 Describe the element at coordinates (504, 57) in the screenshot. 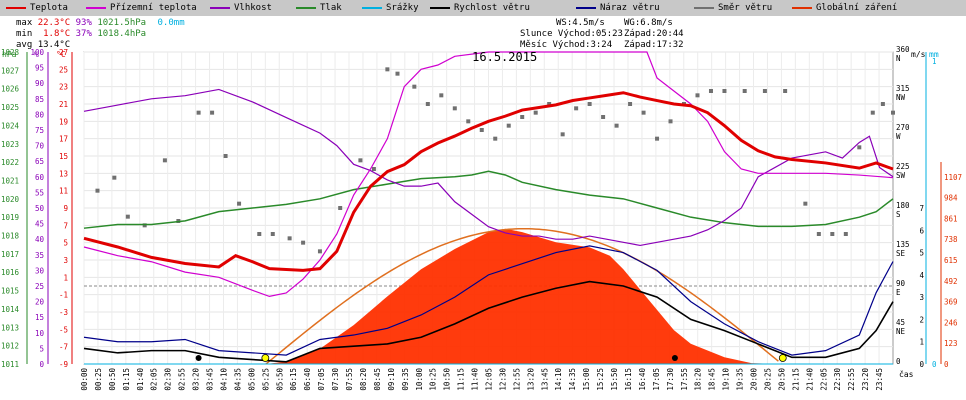

I see `chart-title: 16.5.2015` at that location.